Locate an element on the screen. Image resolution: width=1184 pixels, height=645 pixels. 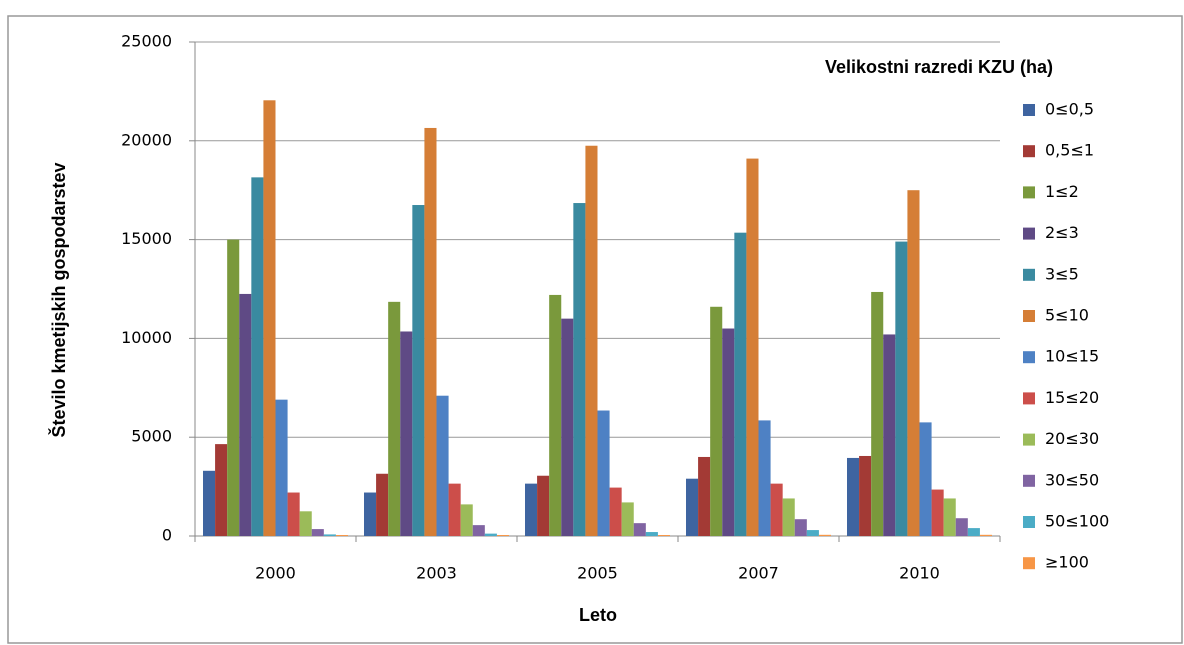
legend-label: 30≤50 is located at coordinates (1072, 479).